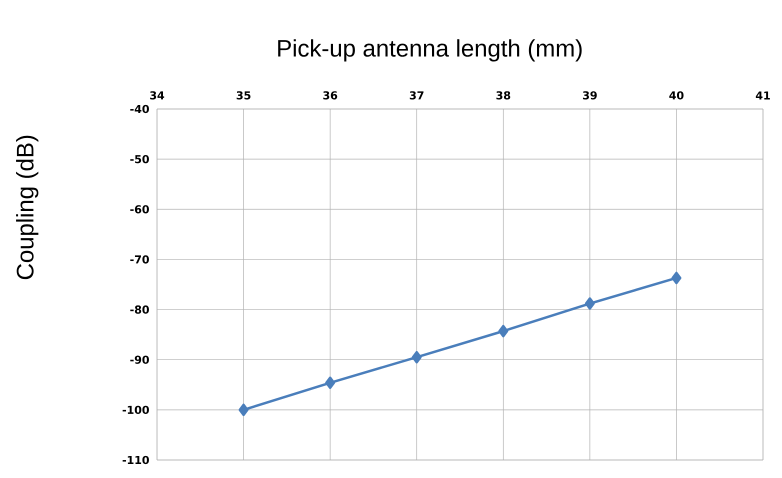  Describe the element at coordinates (139, 259) in the screenshot. I see `y-tick-label: -70` at that location.